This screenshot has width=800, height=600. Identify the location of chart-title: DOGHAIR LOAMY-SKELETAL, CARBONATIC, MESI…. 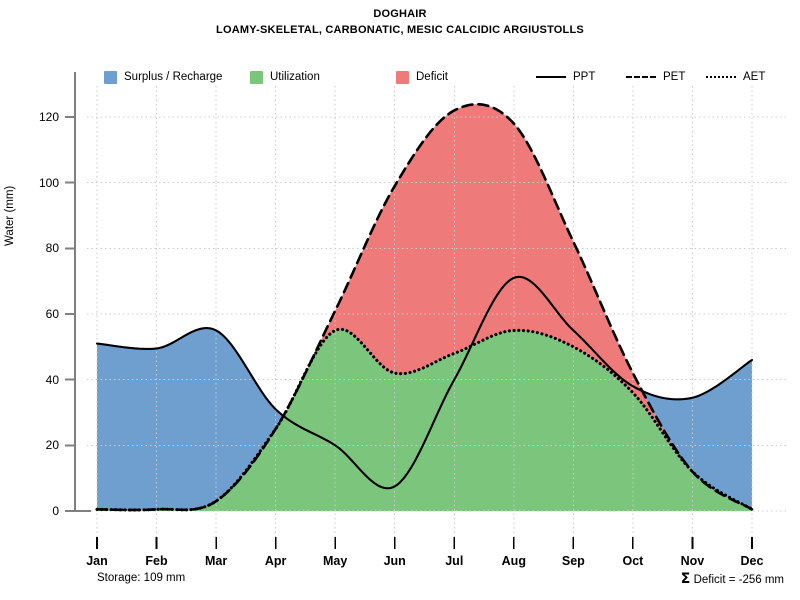
(400, 22).